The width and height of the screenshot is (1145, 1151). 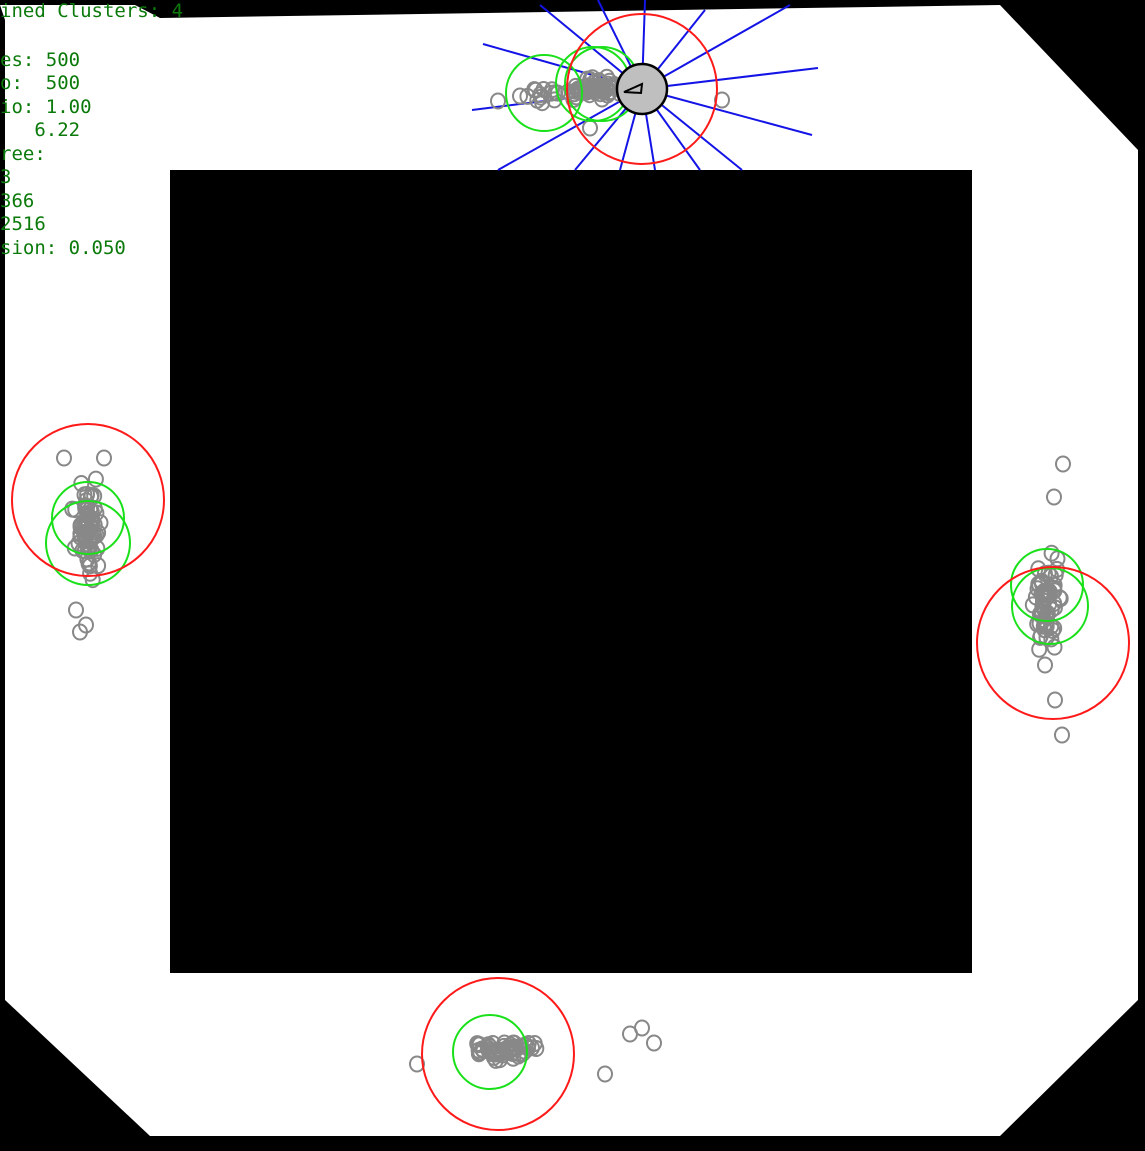 I want to click on status-line-particles: es: 500, so click(x=40, y=60).